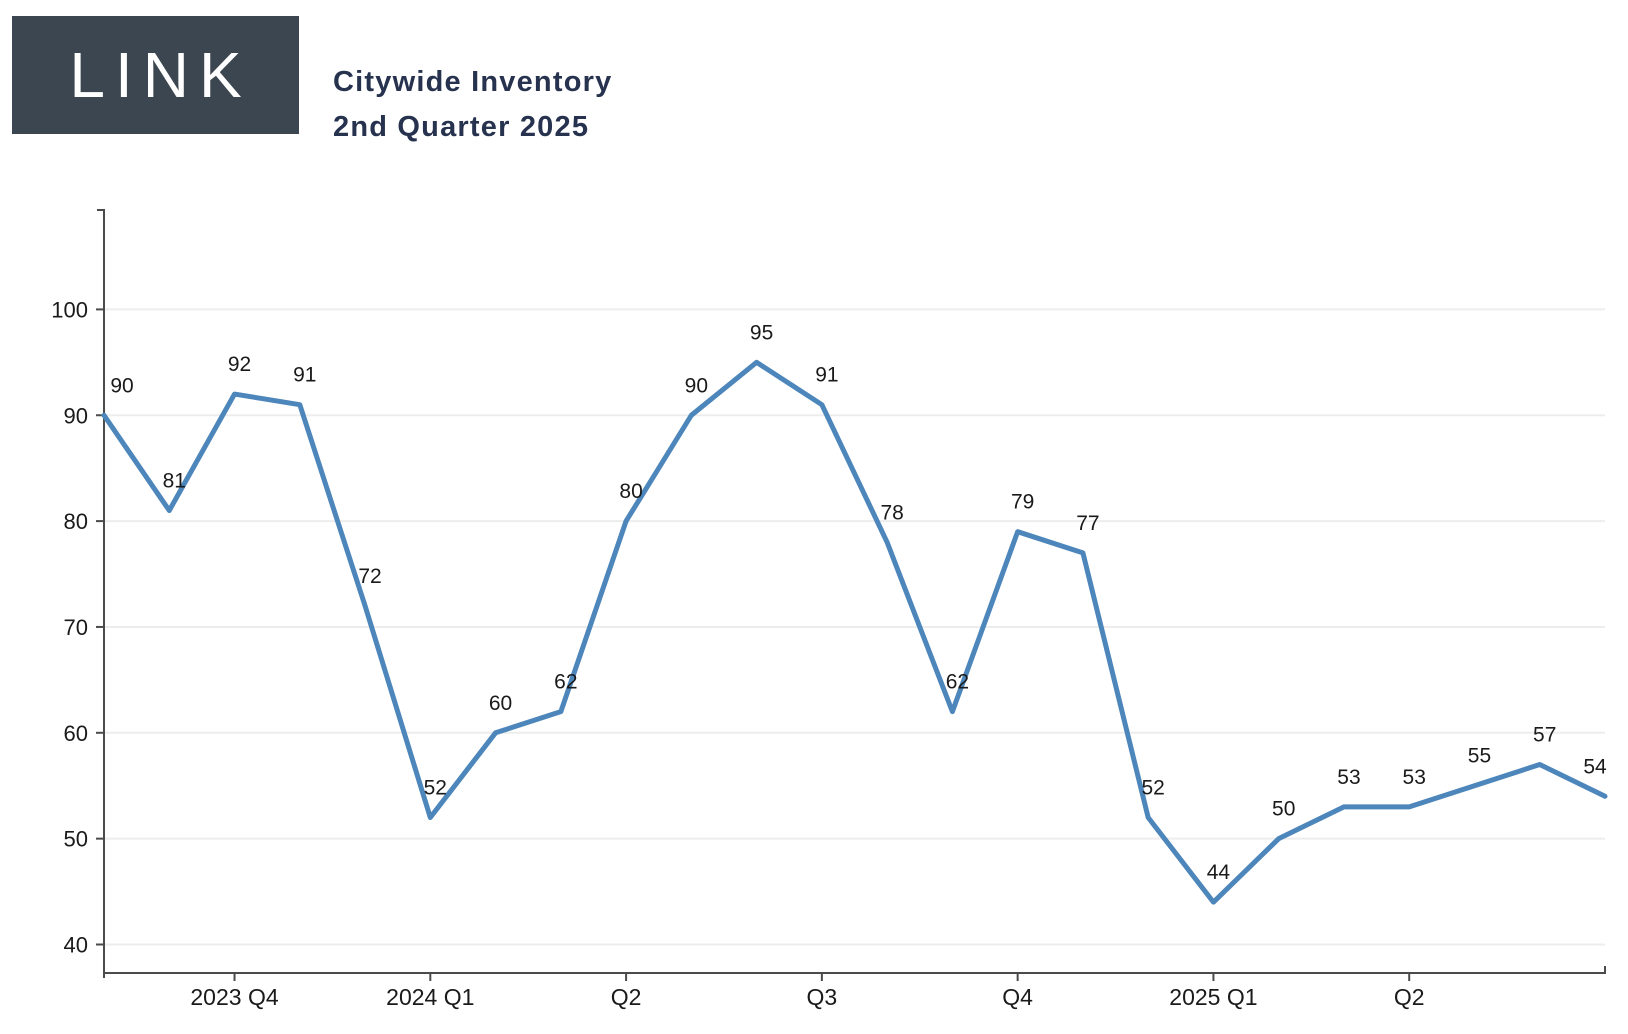  I want to click on data-point-label: 95, so click(761, 332).